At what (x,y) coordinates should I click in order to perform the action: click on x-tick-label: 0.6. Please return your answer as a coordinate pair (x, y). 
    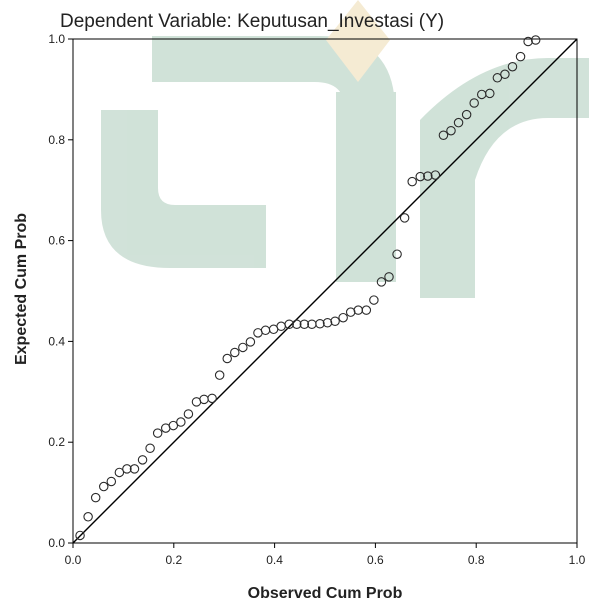
    Looking at the image, I should click on (375, 560).